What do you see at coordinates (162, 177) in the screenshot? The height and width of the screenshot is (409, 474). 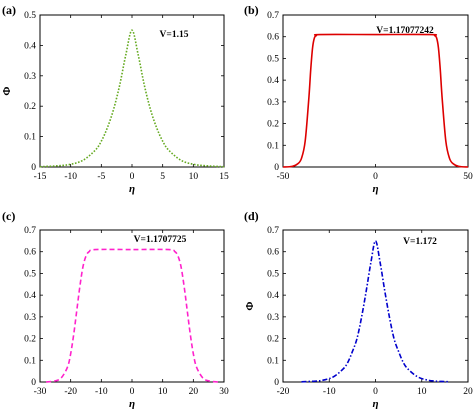 I see `x-tick-label: 5` at bounding box center [162, 177].